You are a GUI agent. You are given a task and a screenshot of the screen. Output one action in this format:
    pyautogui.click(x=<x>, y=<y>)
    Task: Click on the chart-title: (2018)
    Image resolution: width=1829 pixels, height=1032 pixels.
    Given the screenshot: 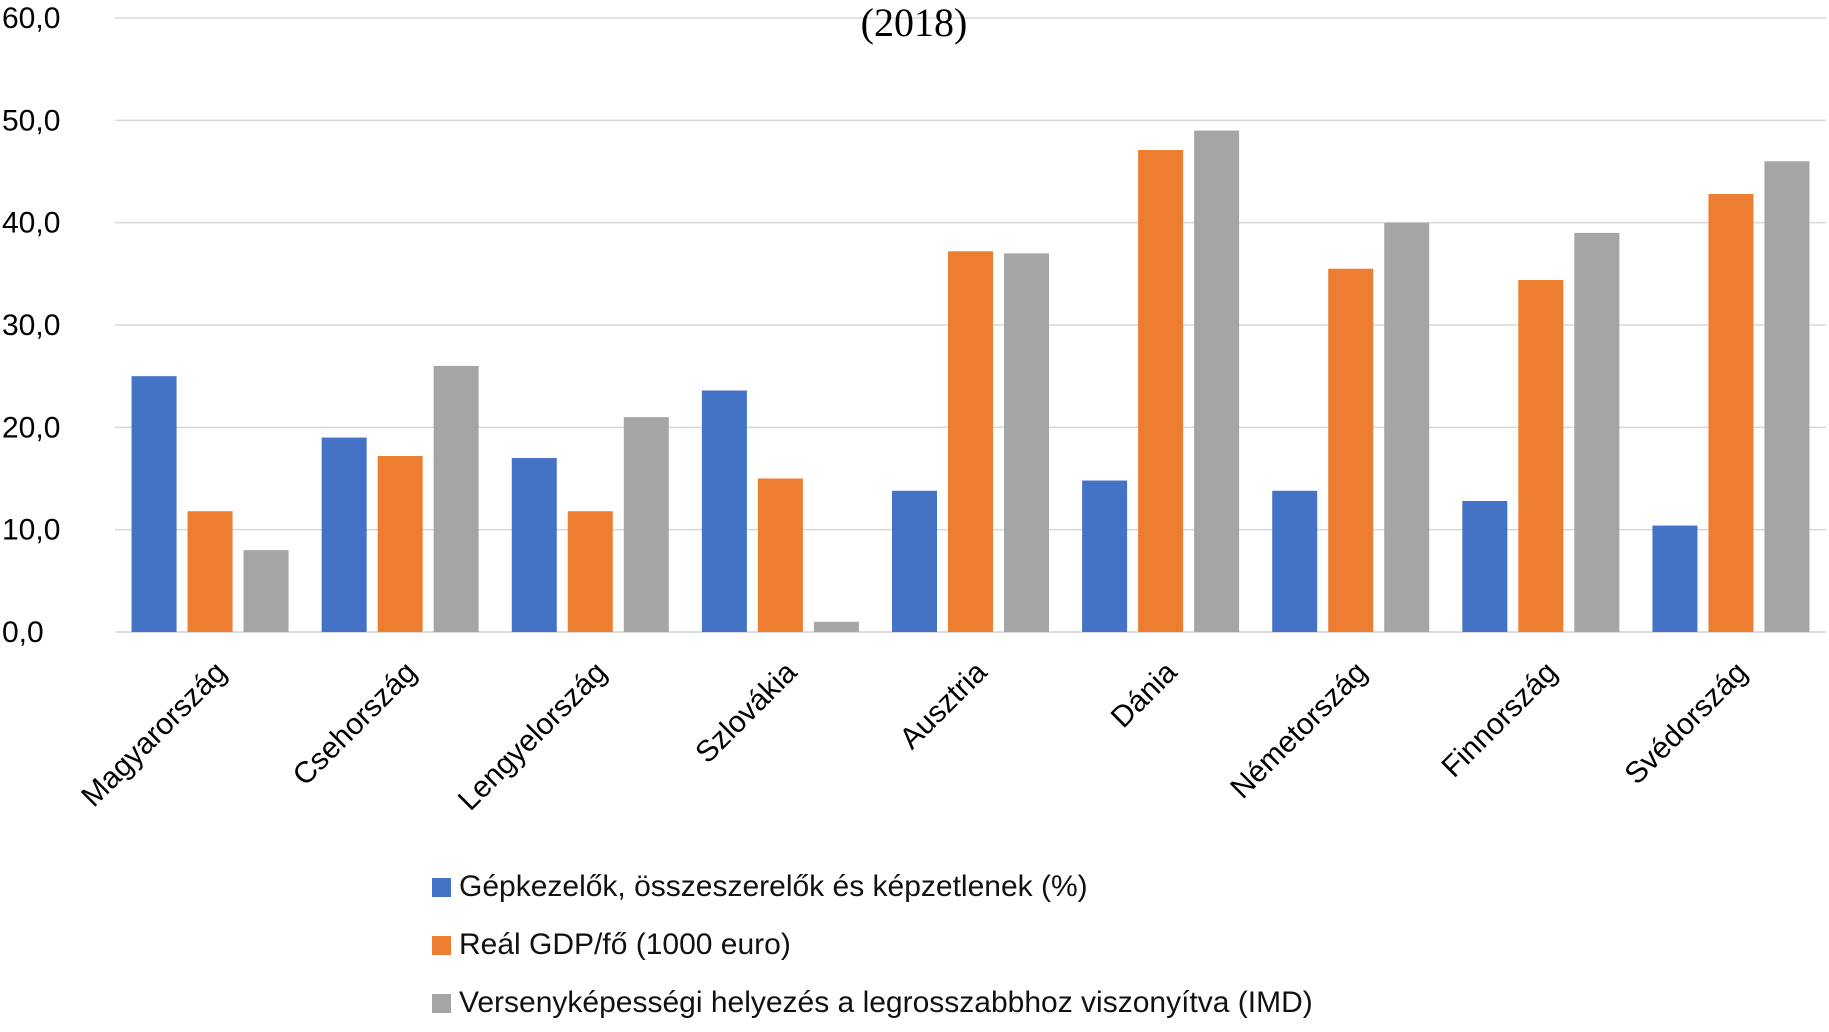 What is the action you would take?
    pyautogui.click(x=914, y=22)
    